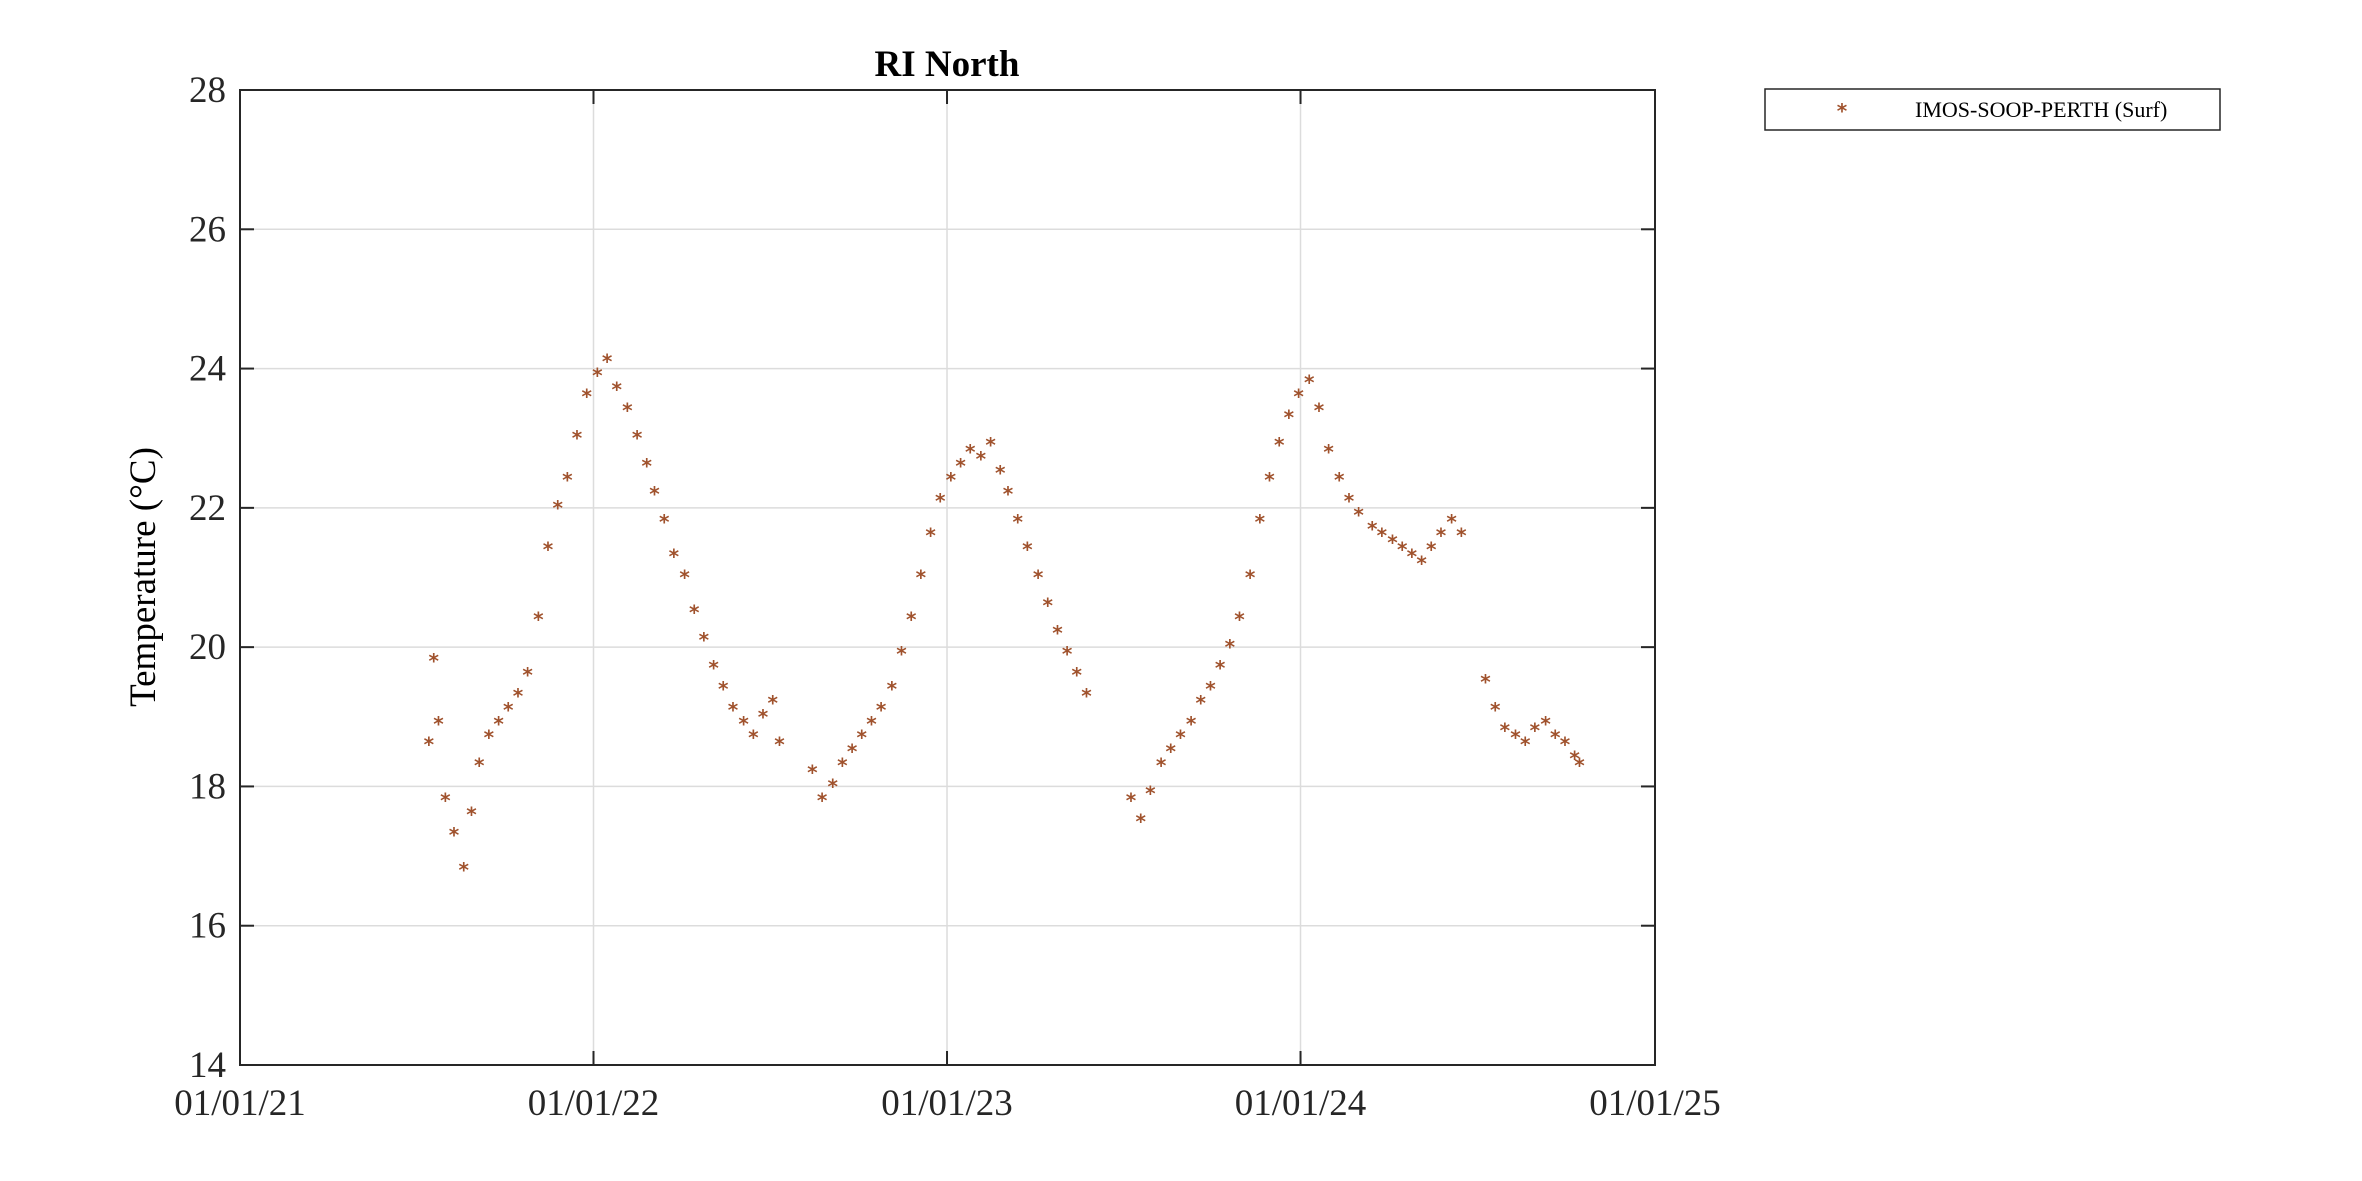 This screenshot has height=1181, width=2362. Describe the element at coordinates (207, 1065) in the screenshot. I see `y-tick-label: 14` at that location.